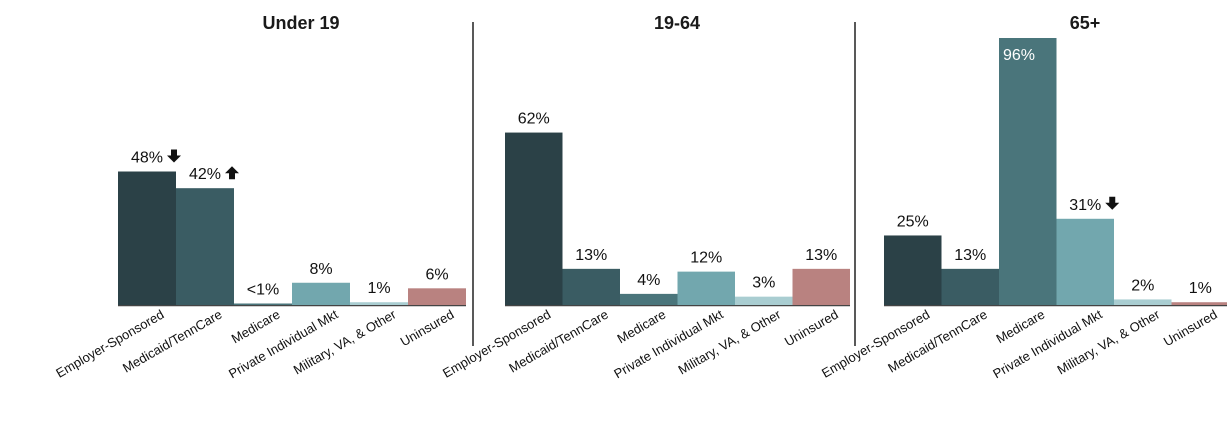 The width and height of the screenshot is (1227, 428). What do you see at coordinates (205, 174) in the screenshot?
I see `data-label: 42%` at bounding box center [205, 174].